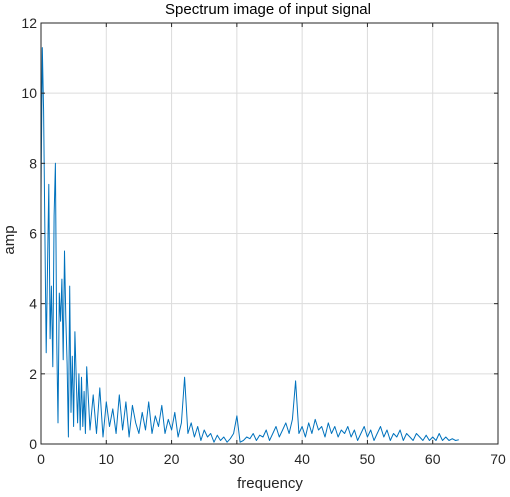  Describe the element at coordinates (41, 459) in the screenshot. I see `x-tick-label: 0` at that location.